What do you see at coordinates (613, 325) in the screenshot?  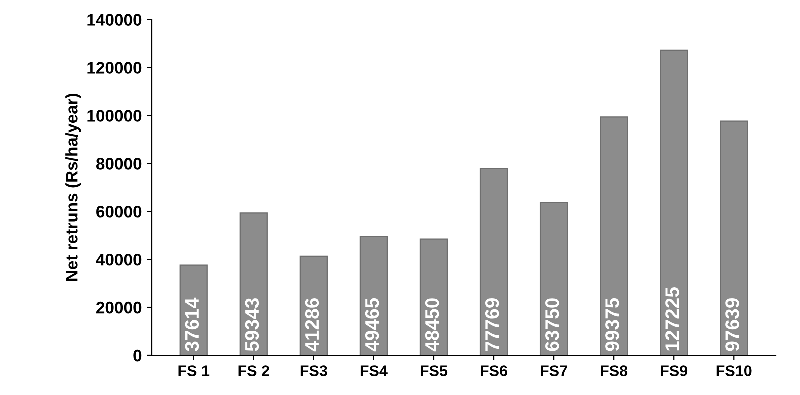 I see `data-label: 99375` at bounding box center [613, 325].